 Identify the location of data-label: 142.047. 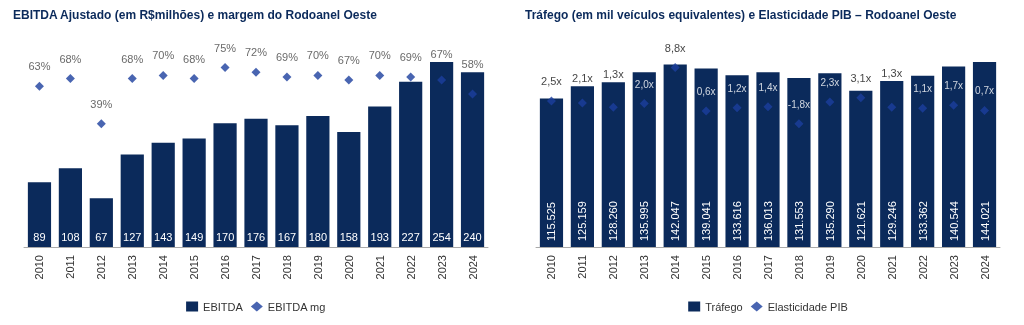
(675, 221).